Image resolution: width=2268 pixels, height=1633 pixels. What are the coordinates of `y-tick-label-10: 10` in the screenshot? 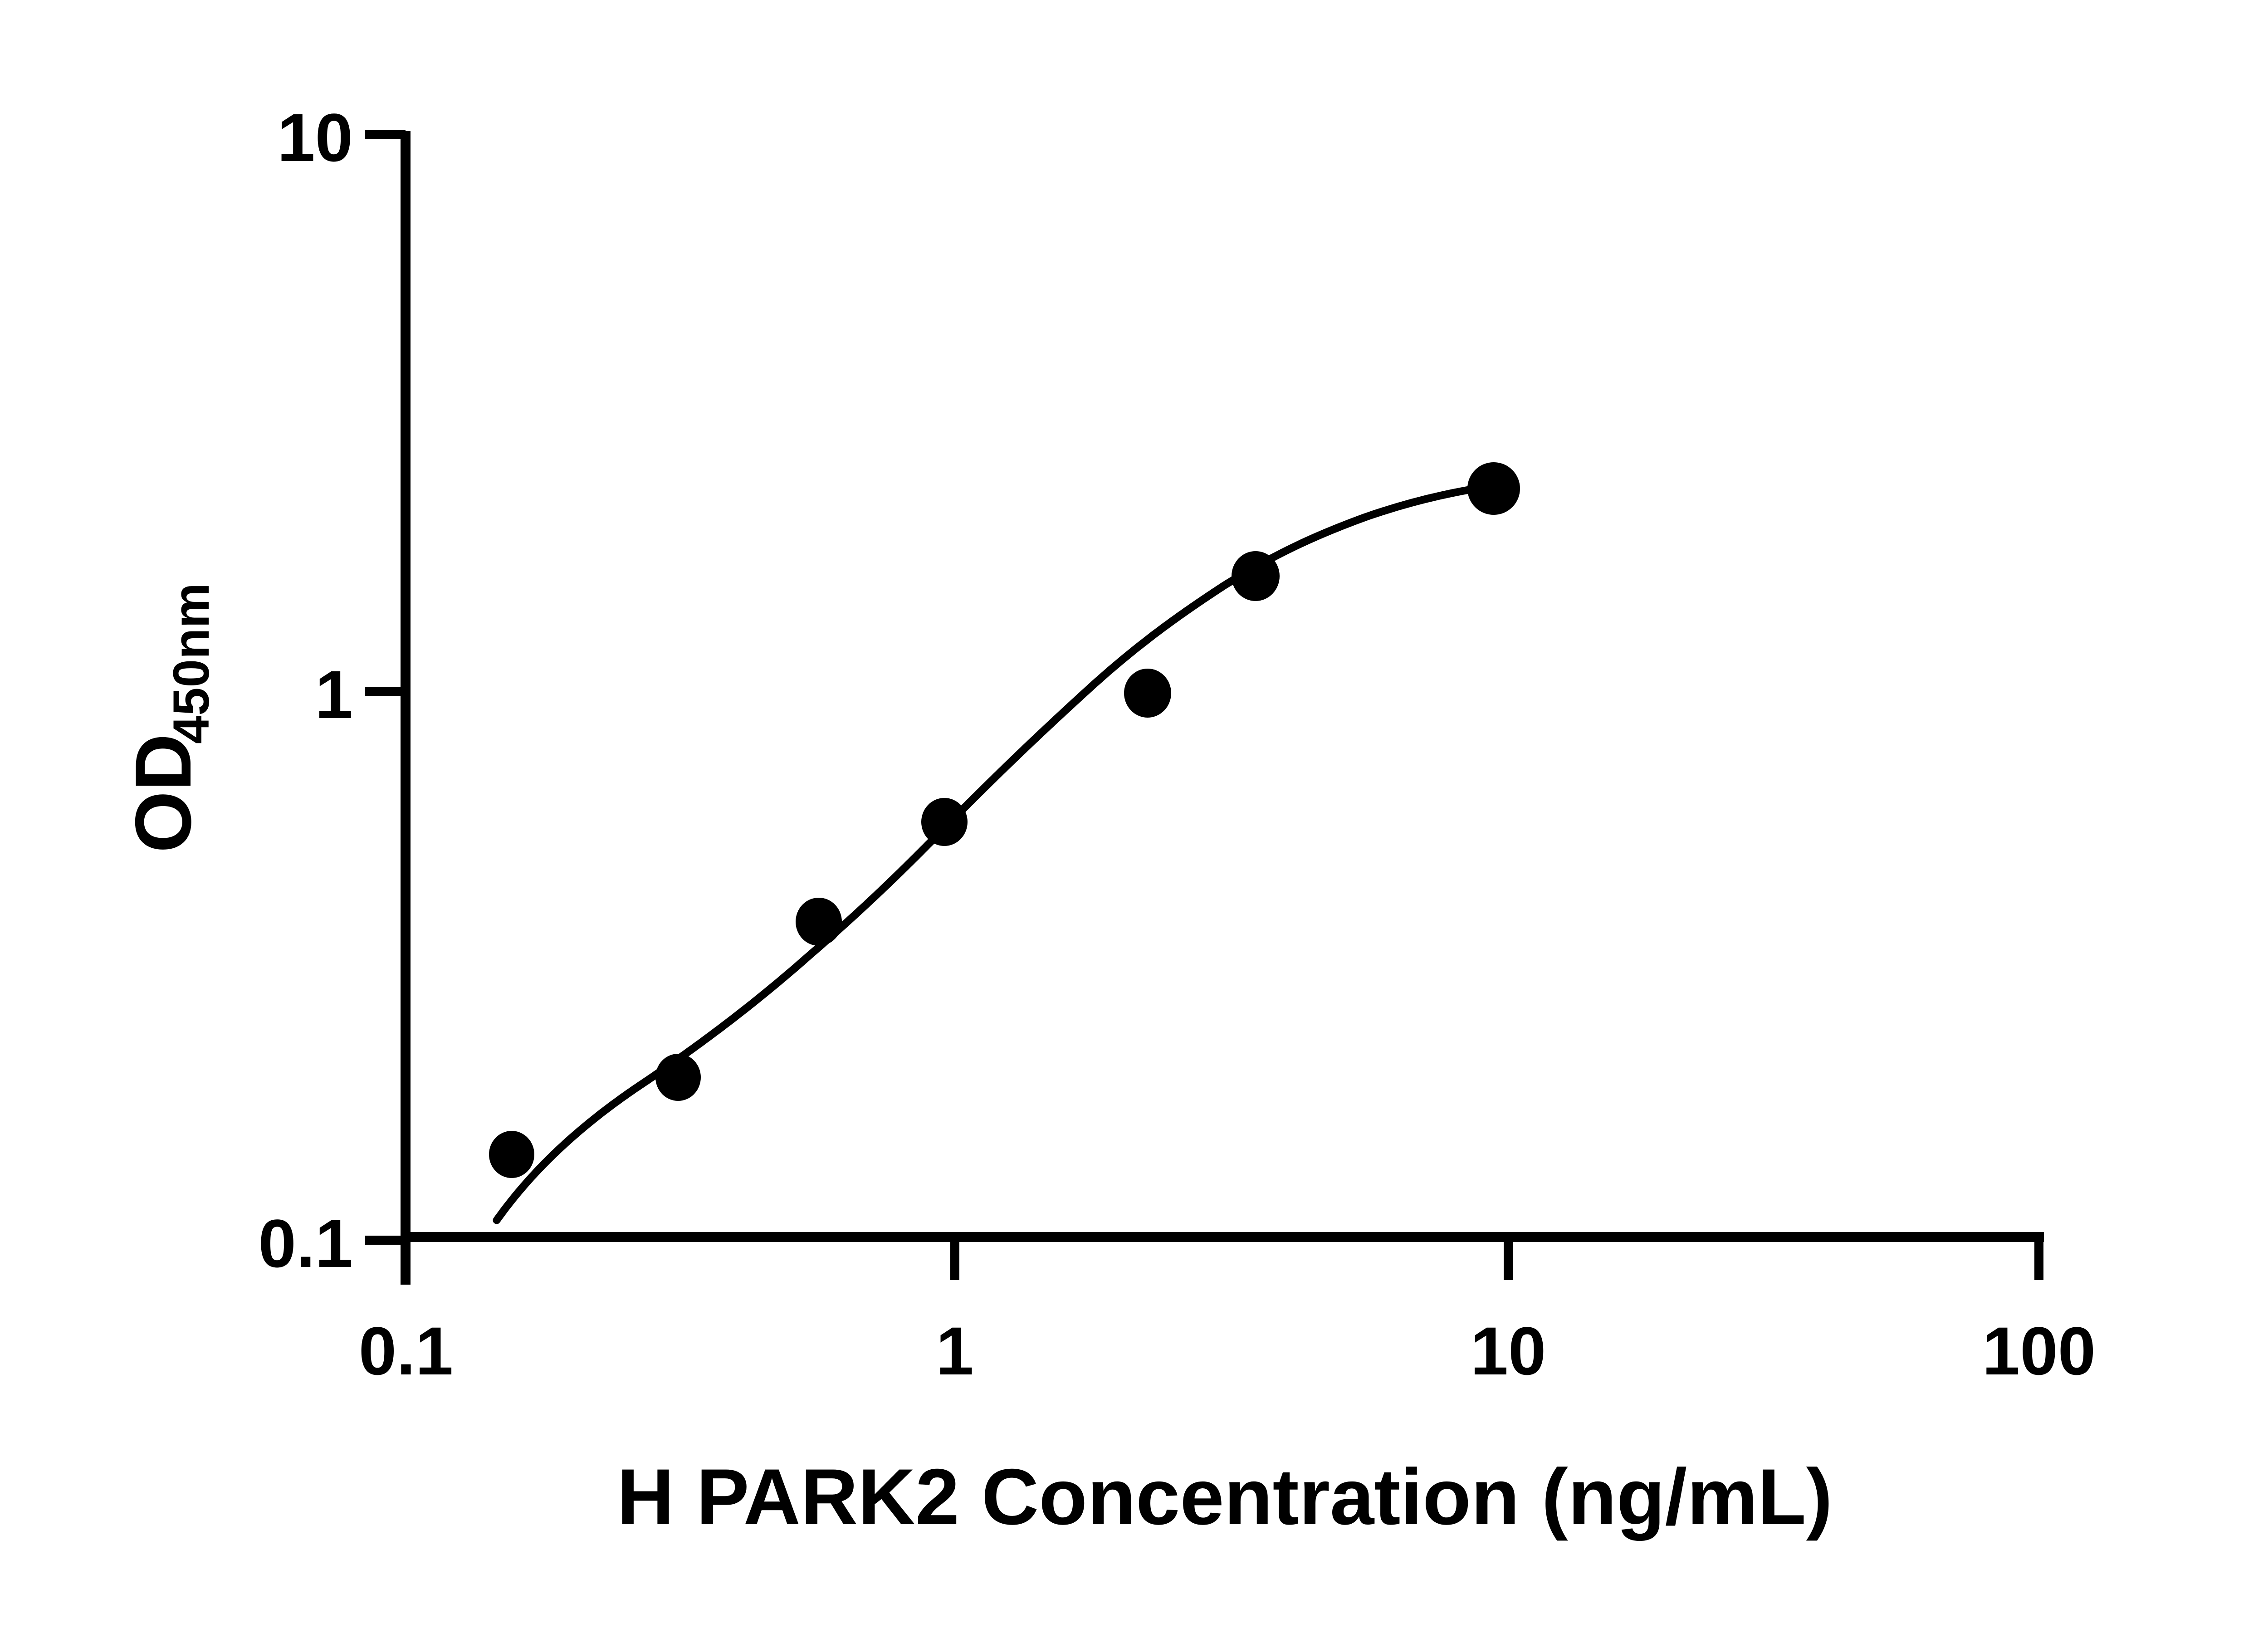 It's located at (315, 137).